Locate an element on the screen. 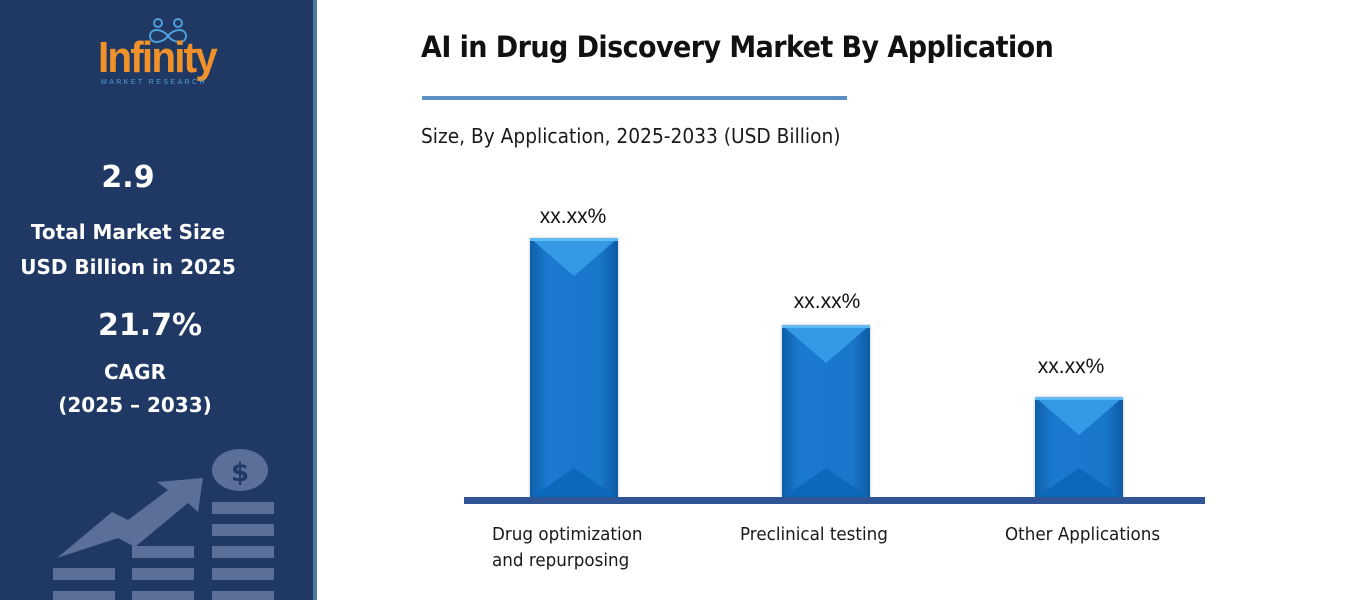 The width and height of the screenshot is (1357, 600). cagr-label: CAGR is located at coordinates (135, 372).